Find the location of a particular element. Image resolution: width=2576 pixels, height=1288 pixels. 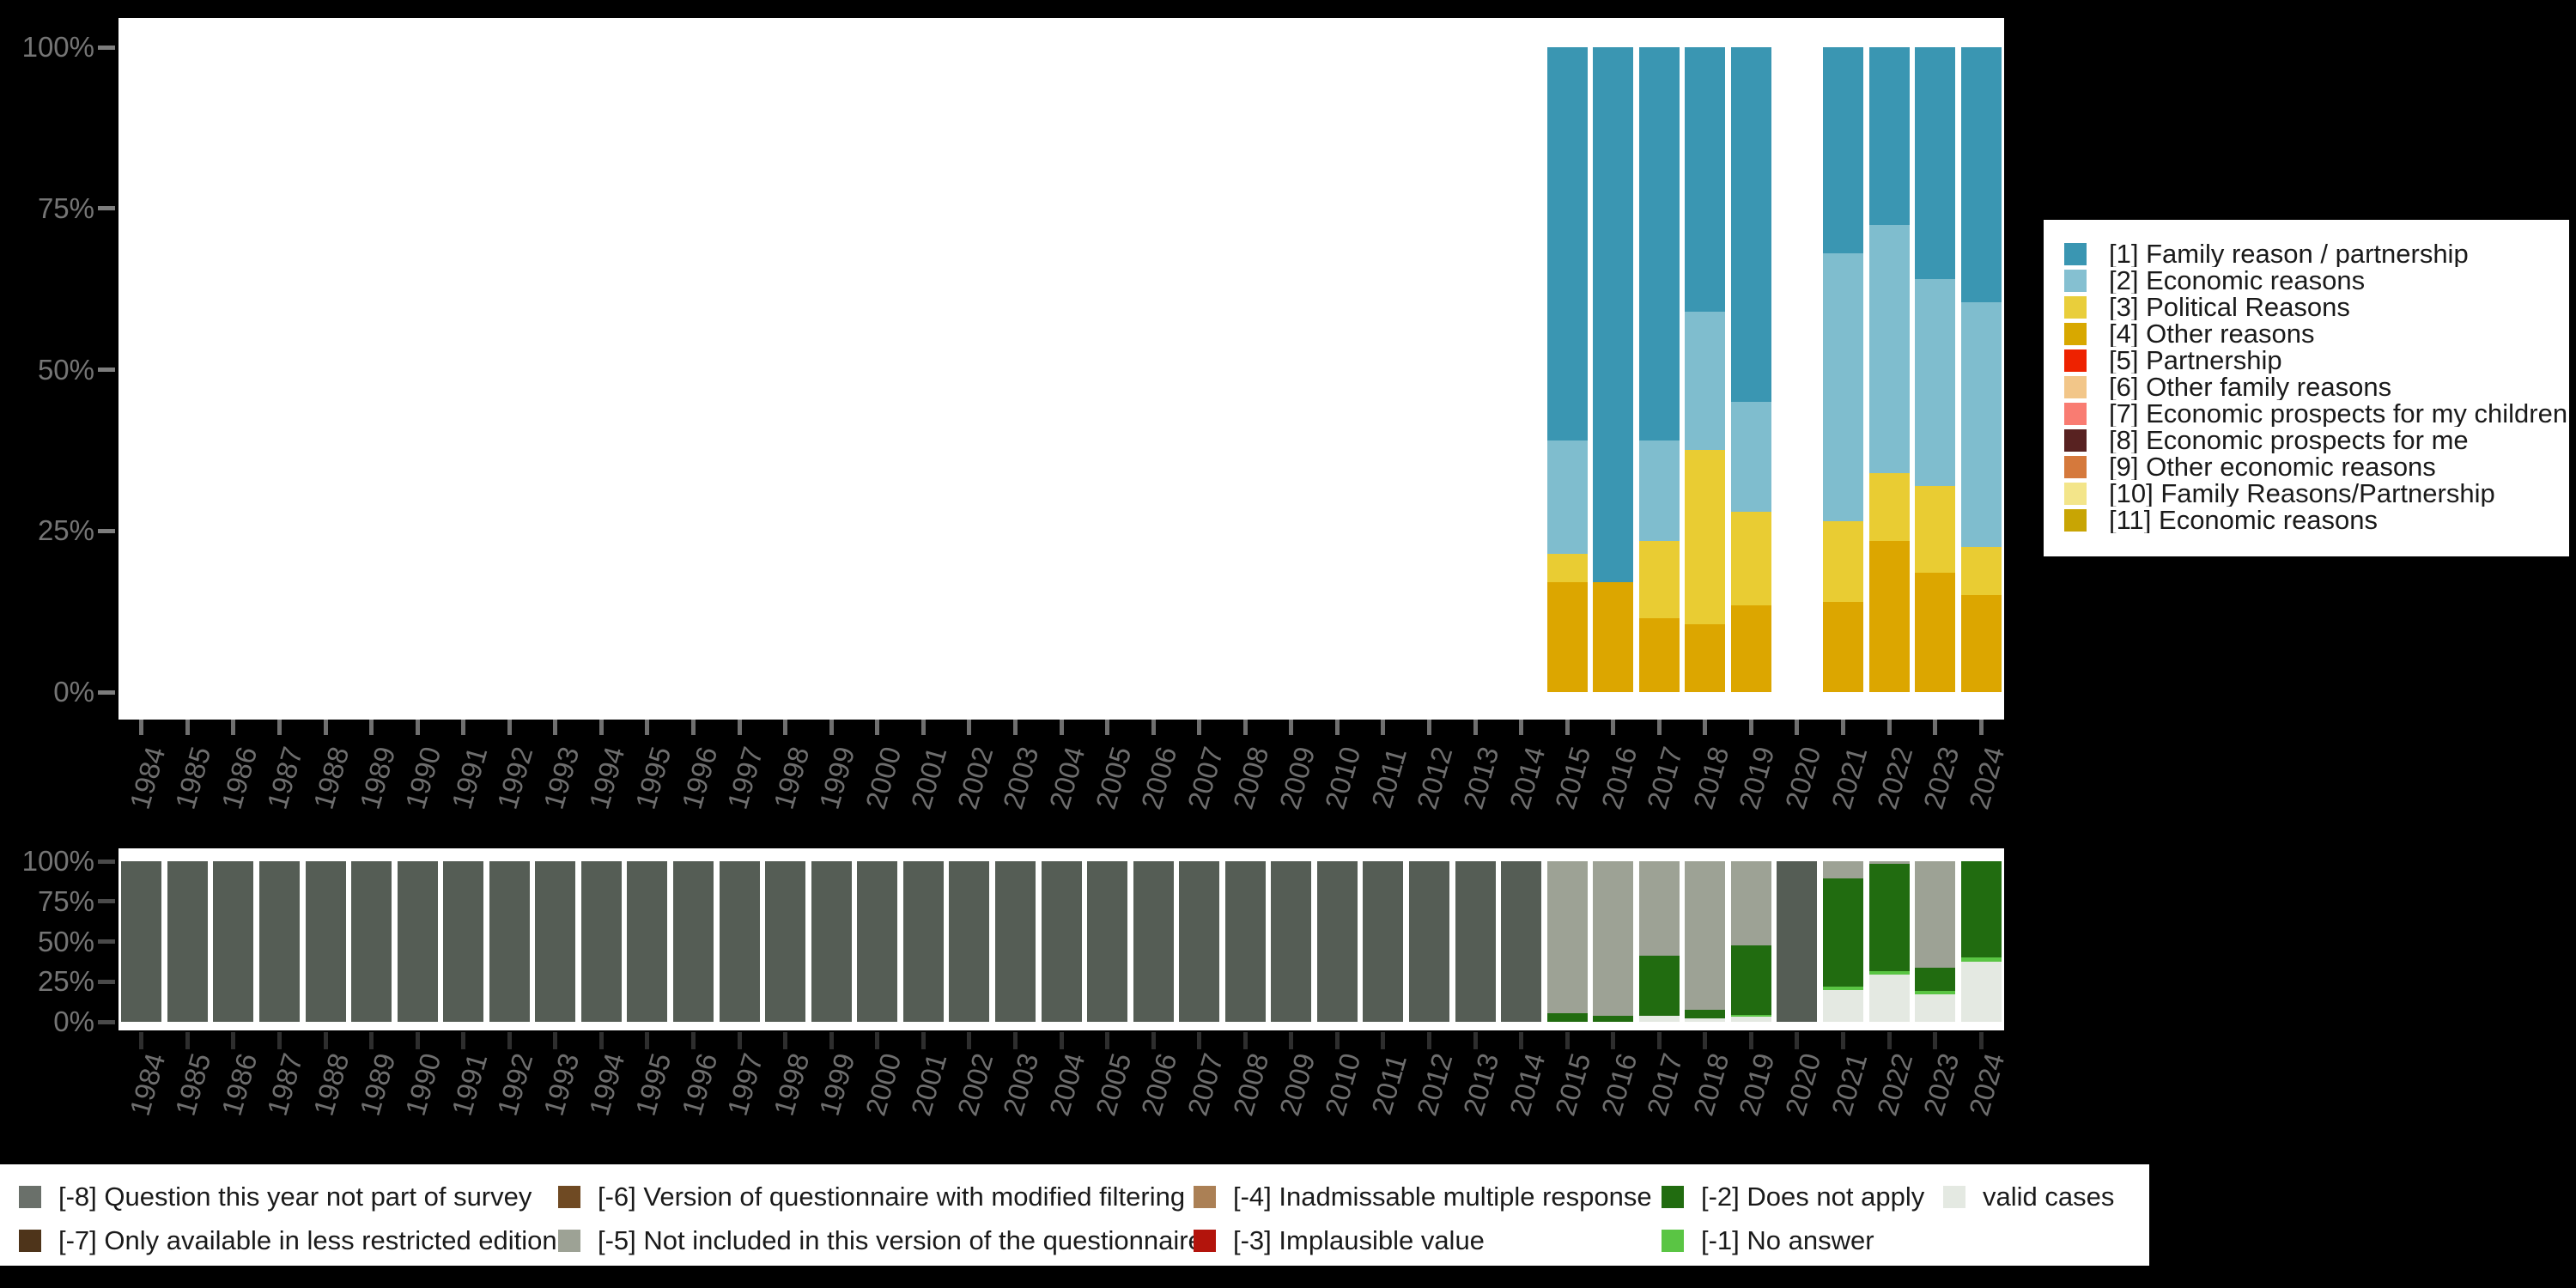

year-label: 2003 is located at coordinates (1021, 1085).